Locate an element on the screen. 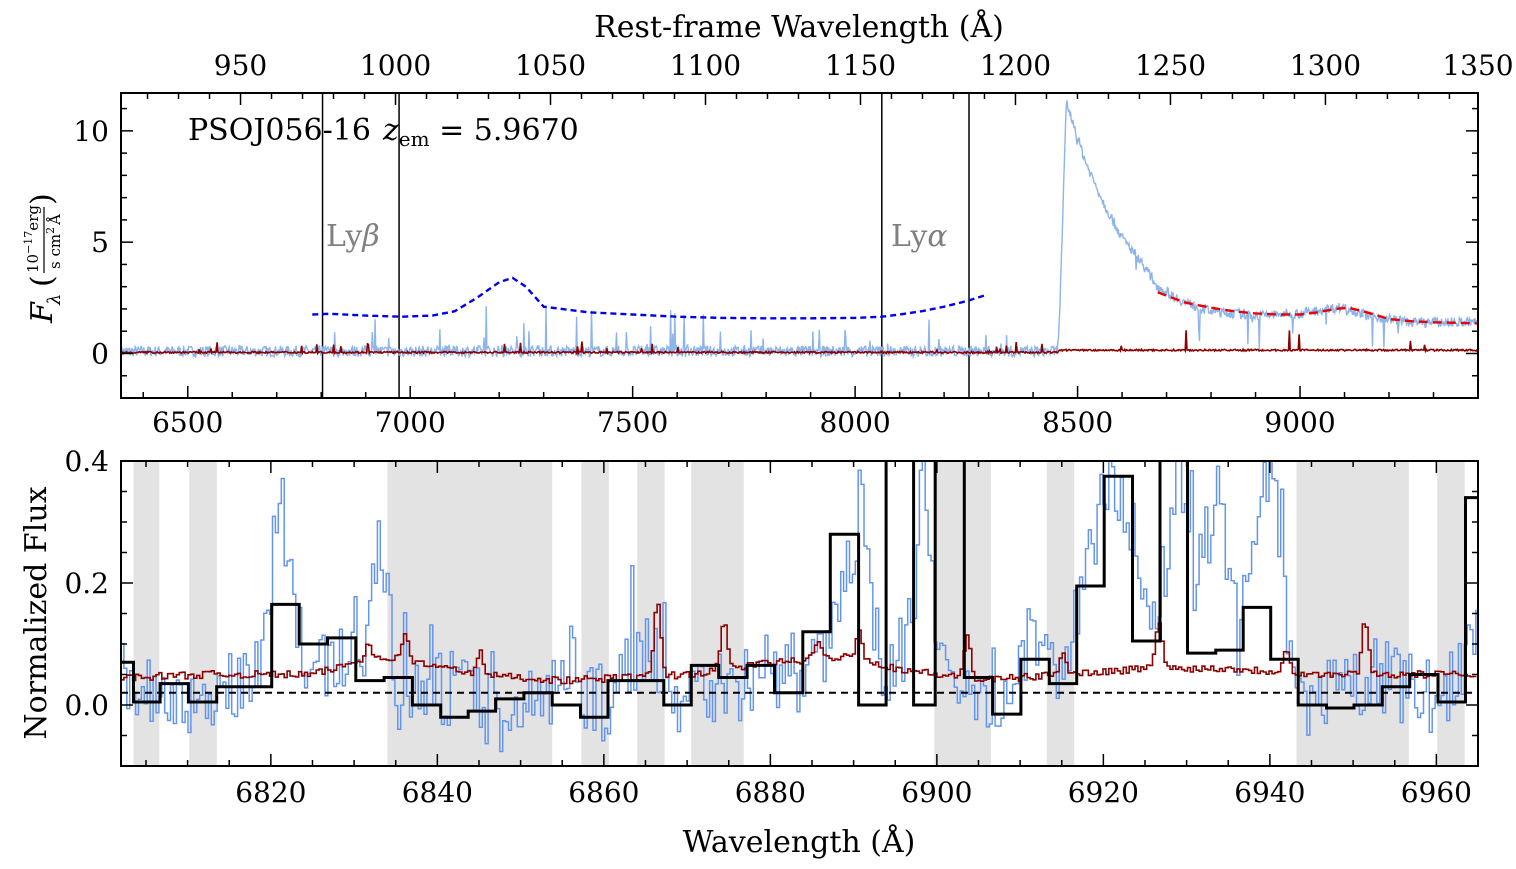 This screenshot has width=1516, height=869. top-y-tick-labels: 0 5 10 is located at coordinates (91, 243).